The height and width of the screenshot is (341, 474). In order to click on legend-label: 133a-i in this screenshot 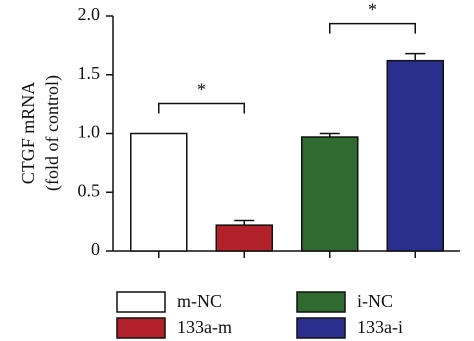, I will do `click(380, 327)`.